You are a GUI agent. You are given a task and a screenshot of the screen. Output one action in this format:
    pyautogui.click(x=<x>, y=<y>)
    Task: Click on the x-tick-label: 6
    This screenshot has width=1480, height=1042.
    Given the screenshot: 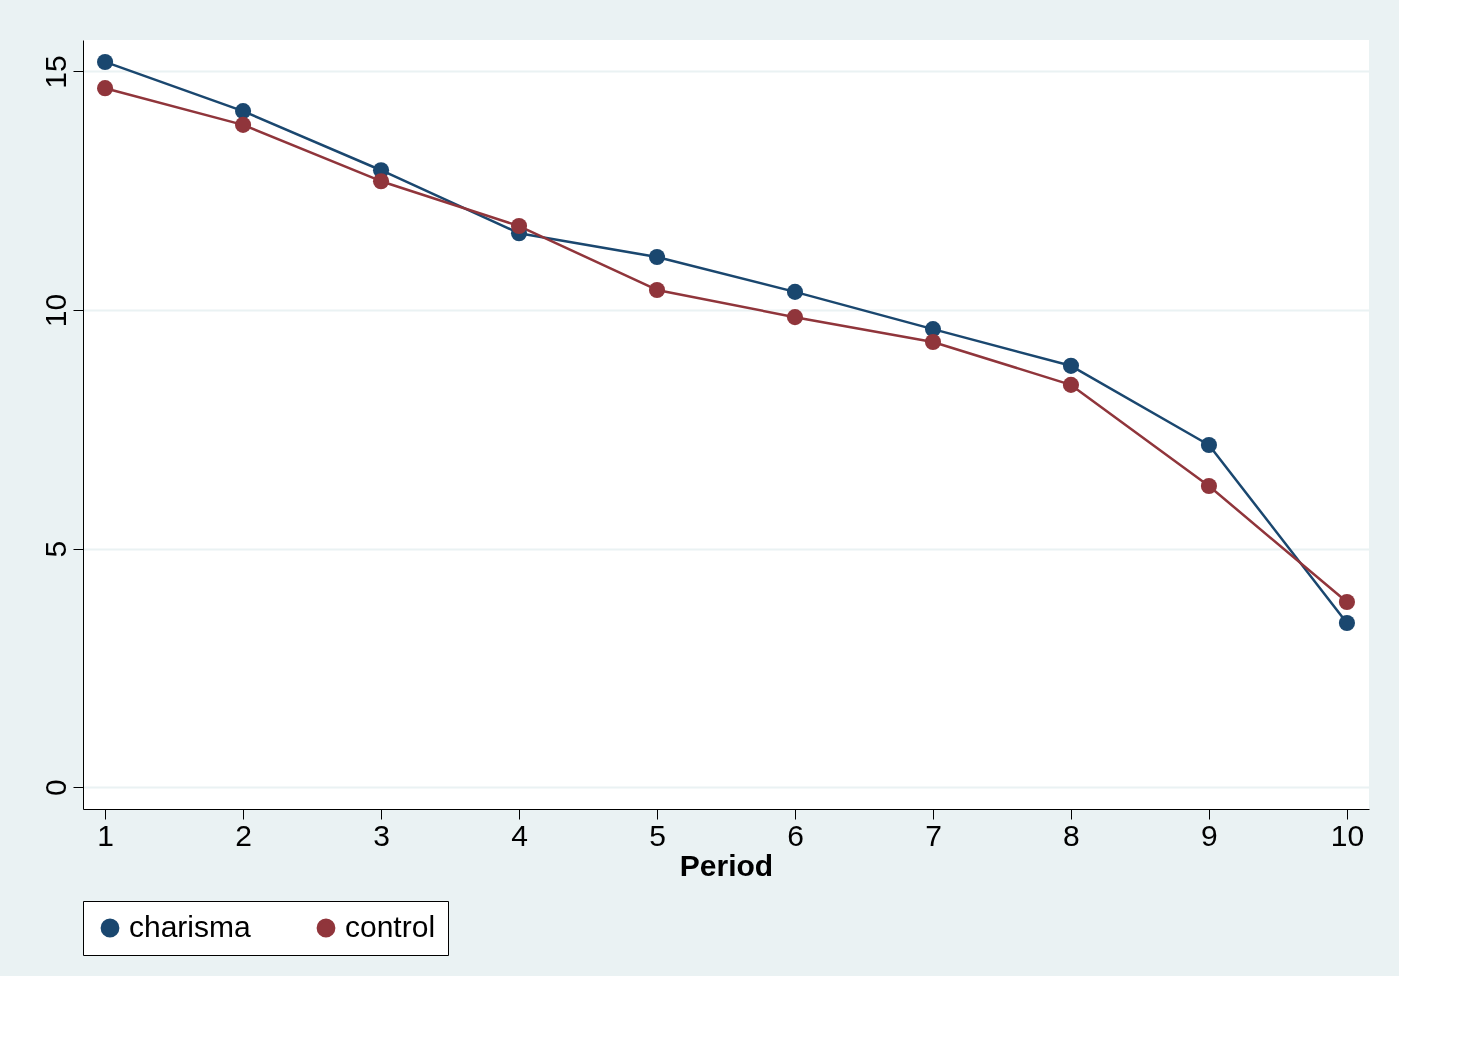 What is the action you would take?
    pyautogui.click(x=795, y=835)
    